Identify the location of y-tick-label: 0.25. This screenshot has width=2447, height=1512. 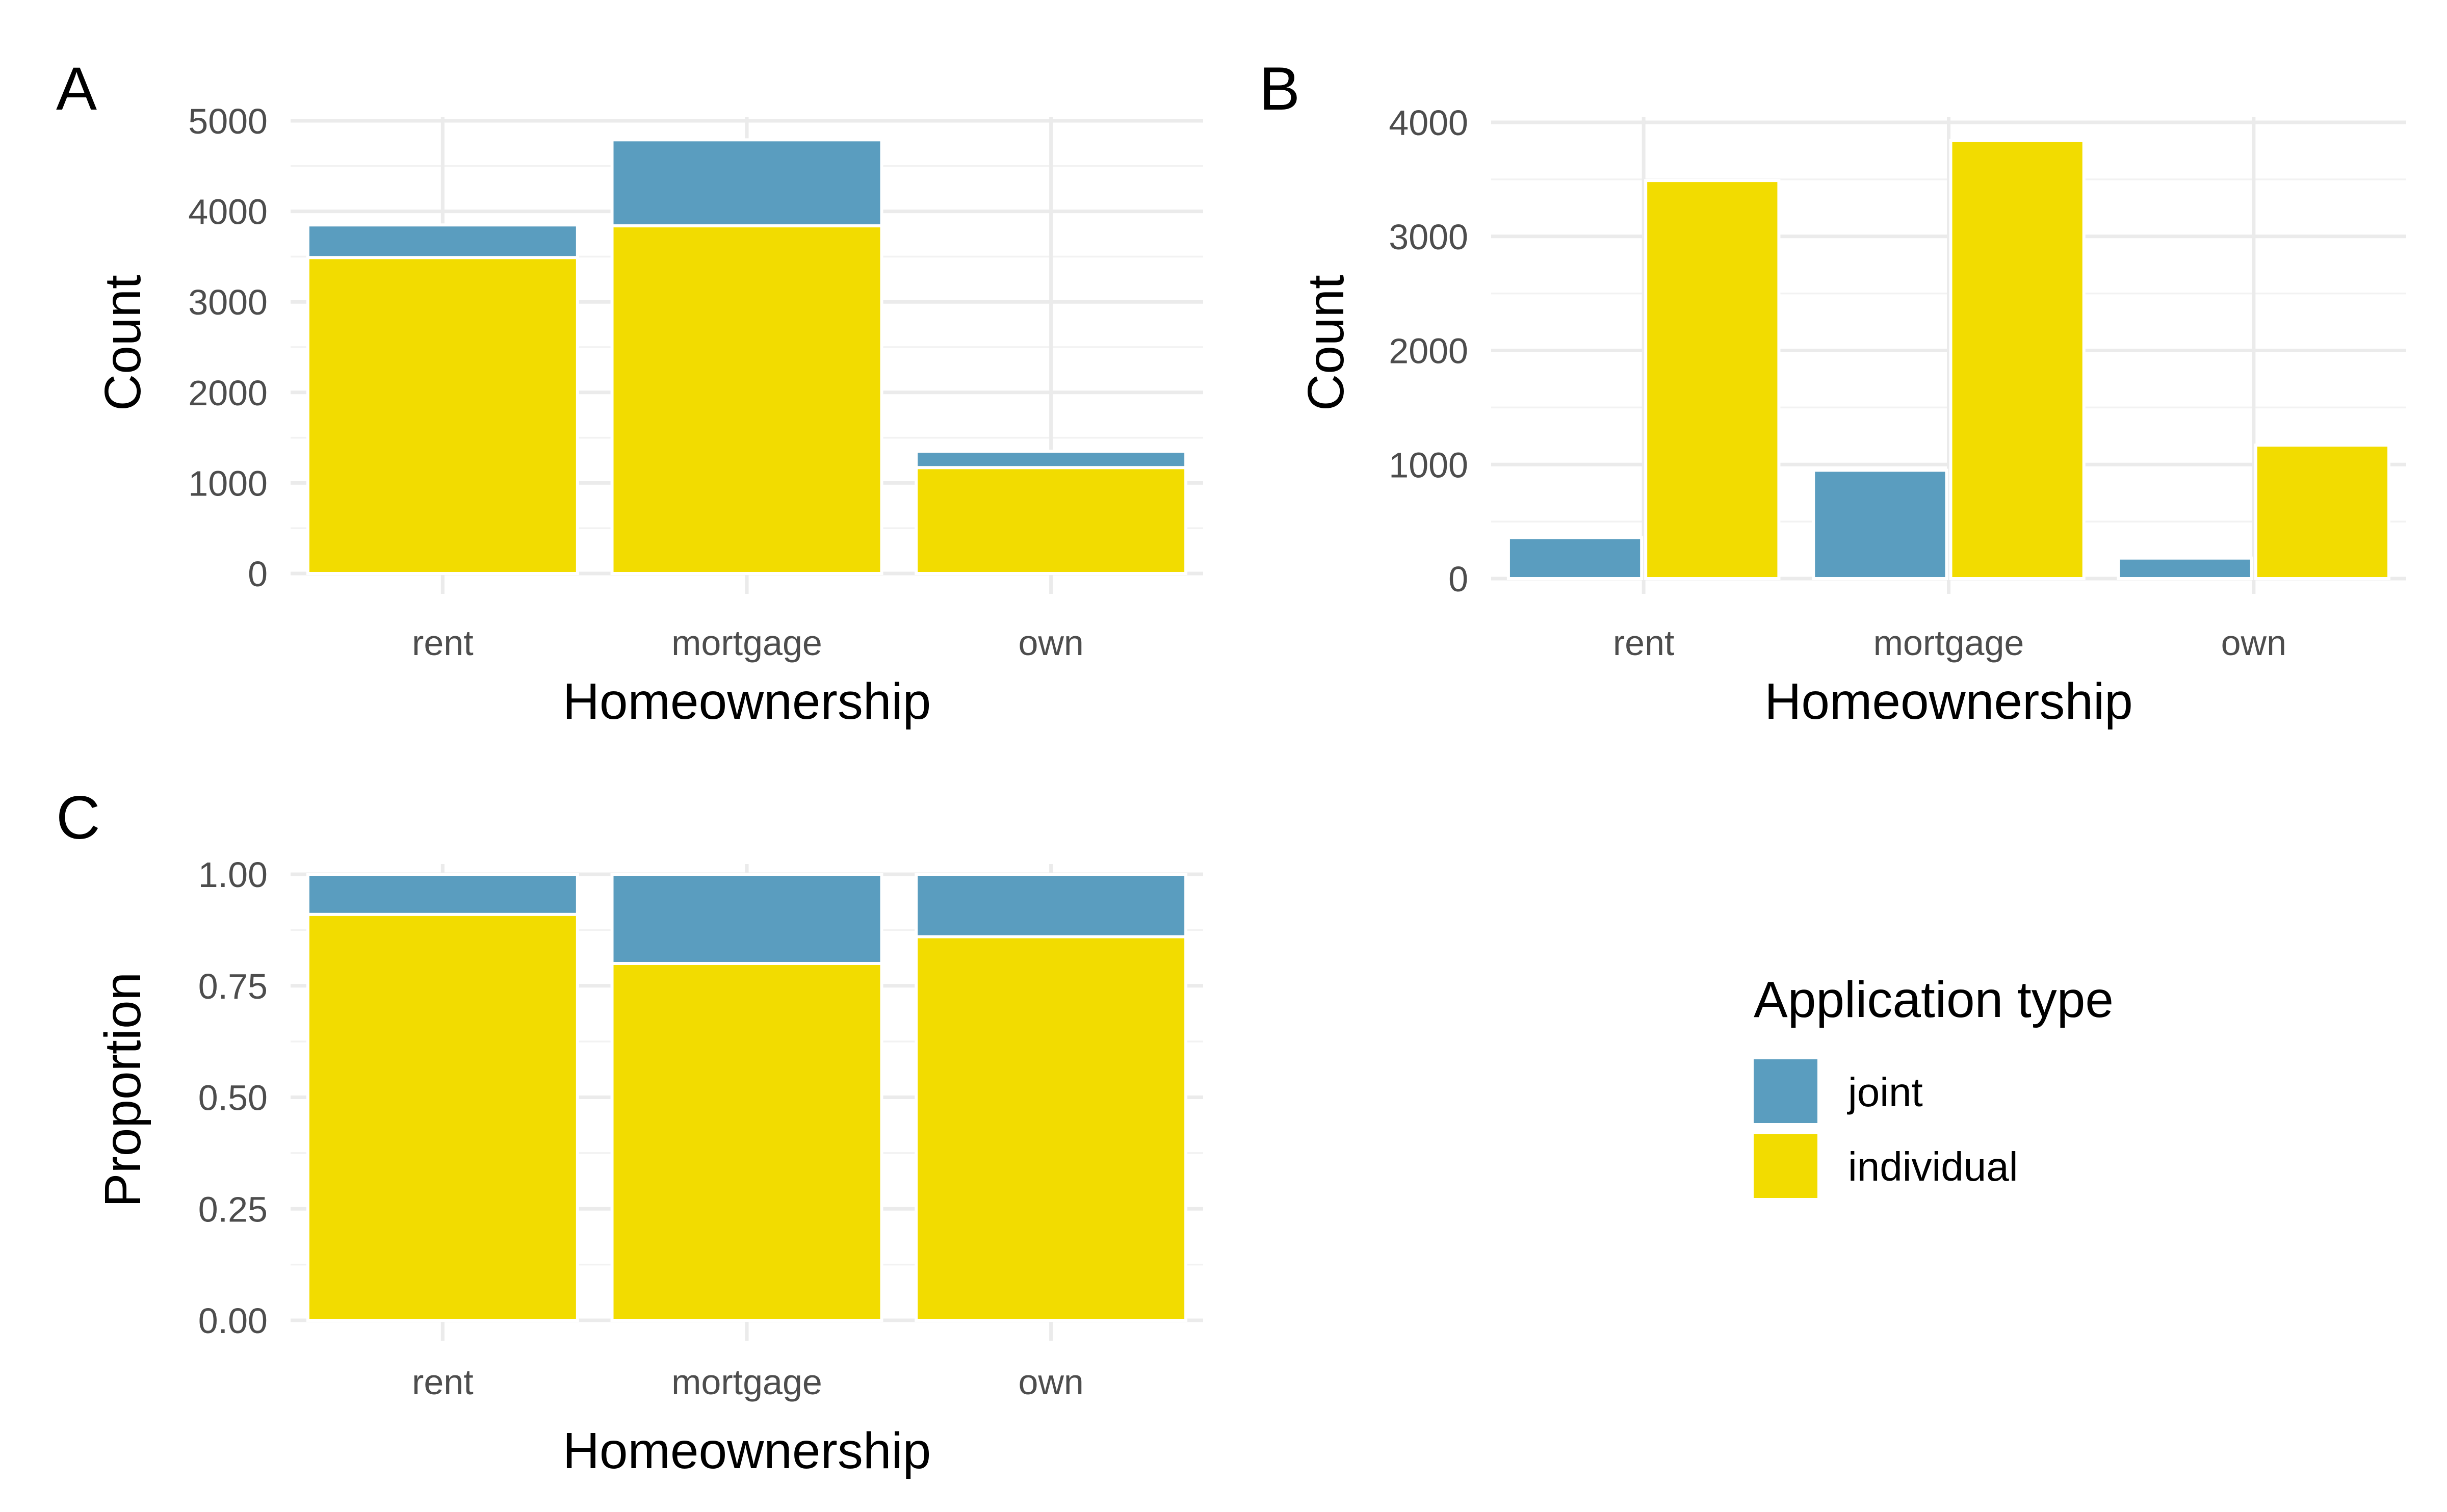
(233, 1209).